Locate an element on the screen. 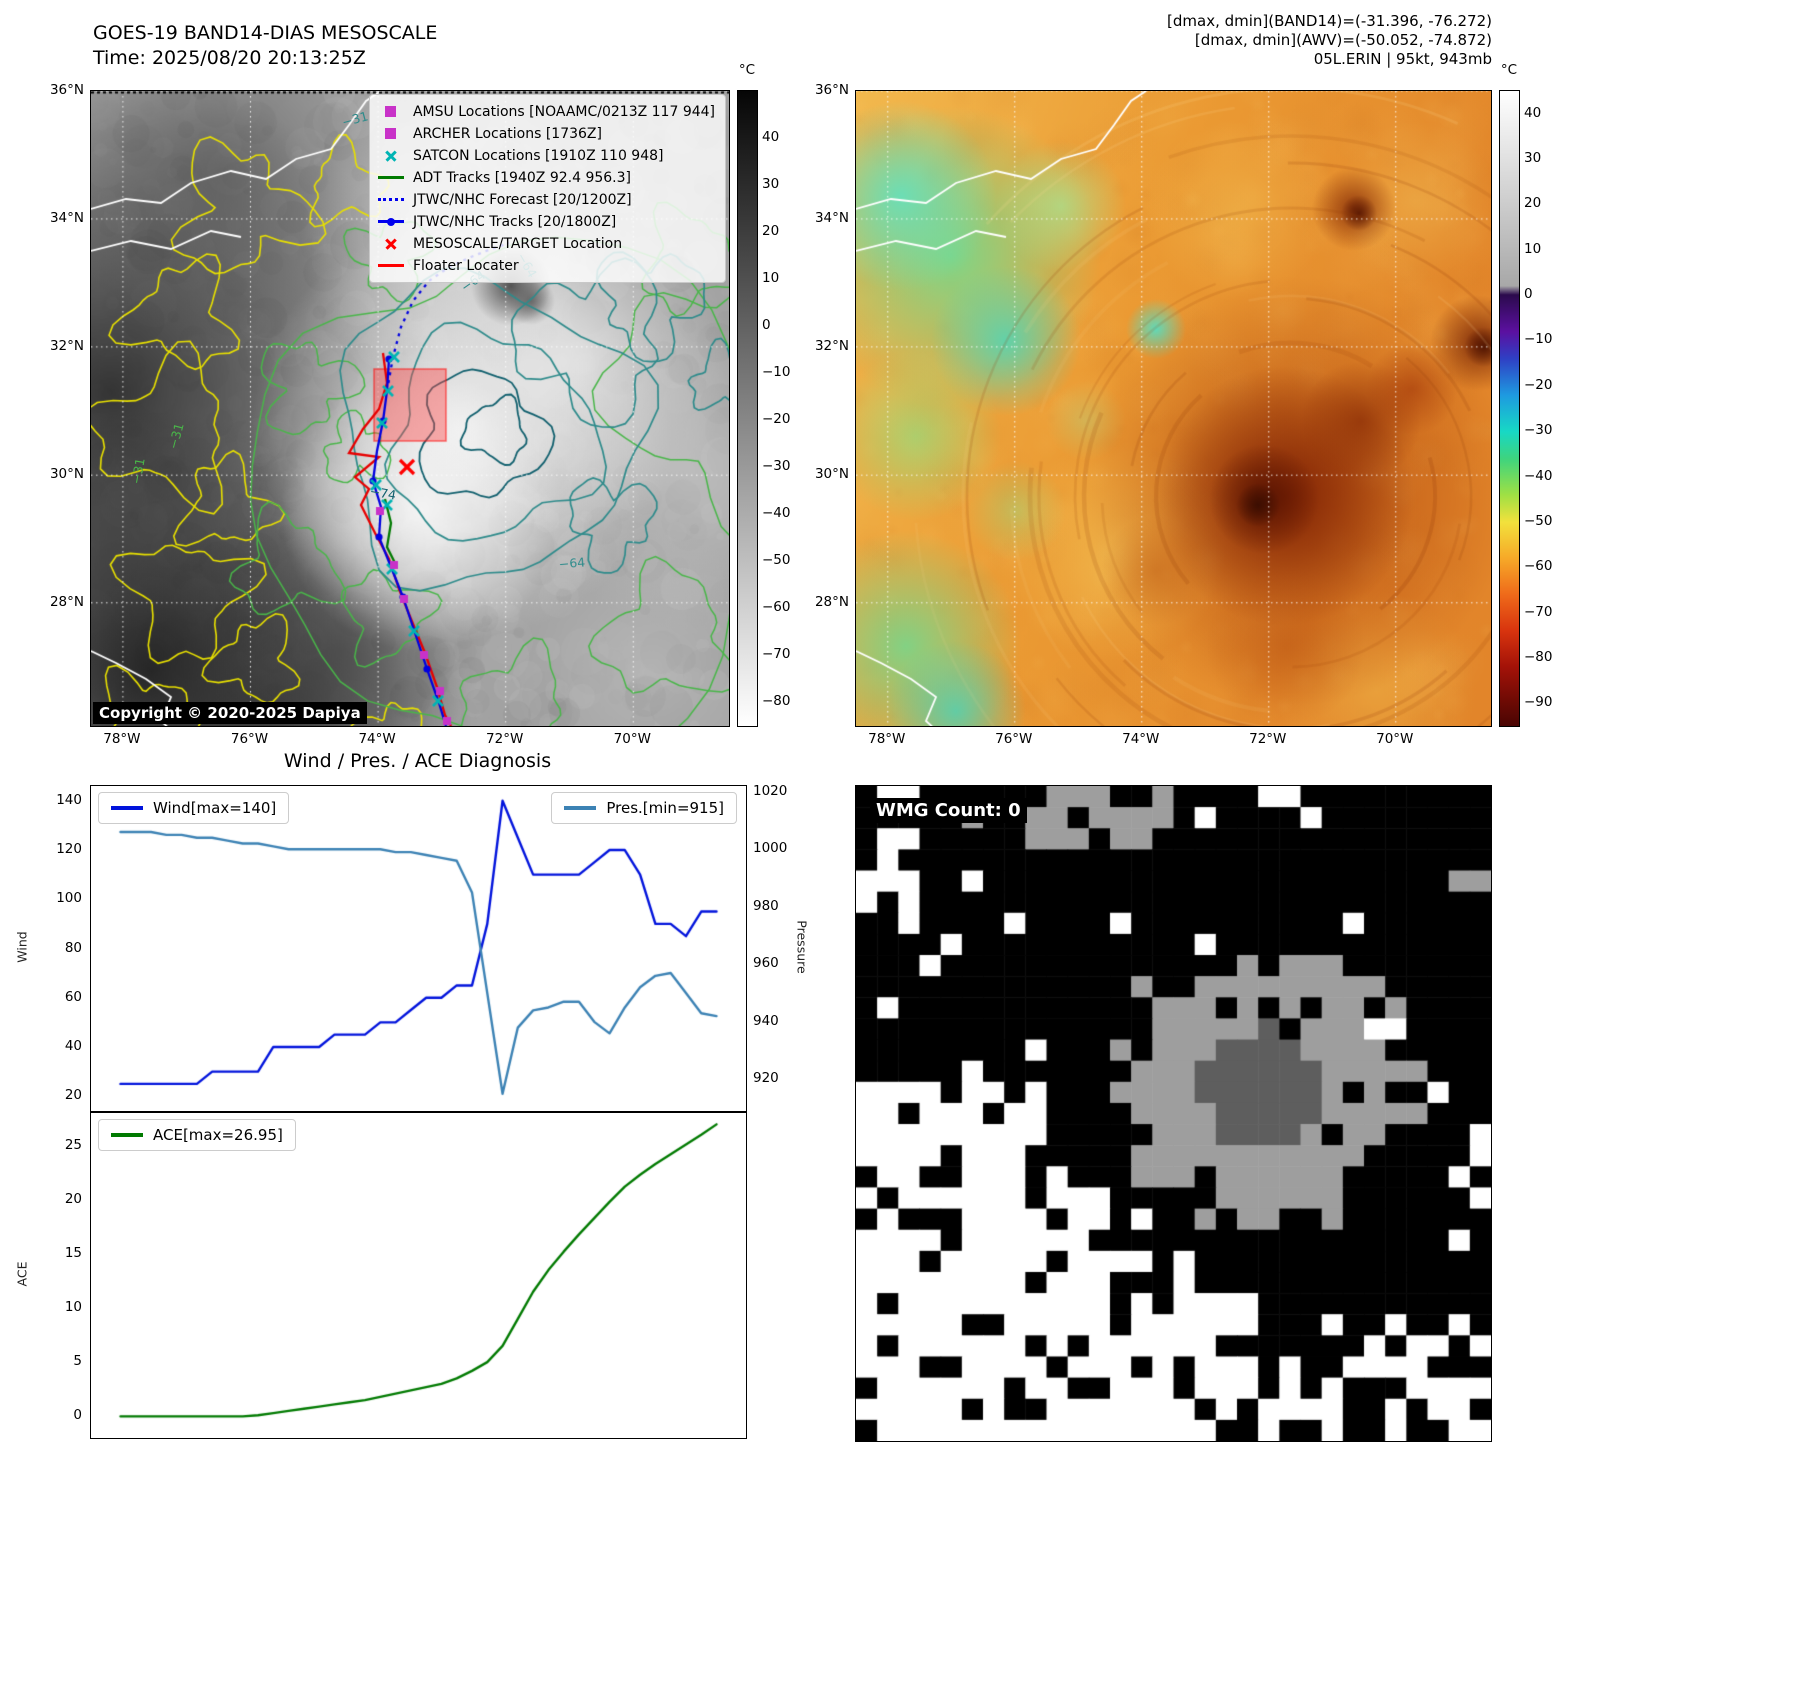  y-axis-tick-label: 25 is located at coordinates (73, 1144).